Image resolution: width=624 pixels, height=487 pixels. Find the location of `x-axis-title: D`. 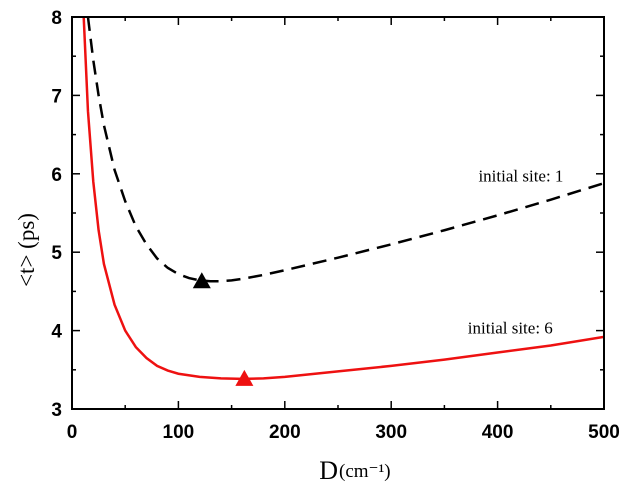

x-axis-title: D is located at coordinates (328, 470).